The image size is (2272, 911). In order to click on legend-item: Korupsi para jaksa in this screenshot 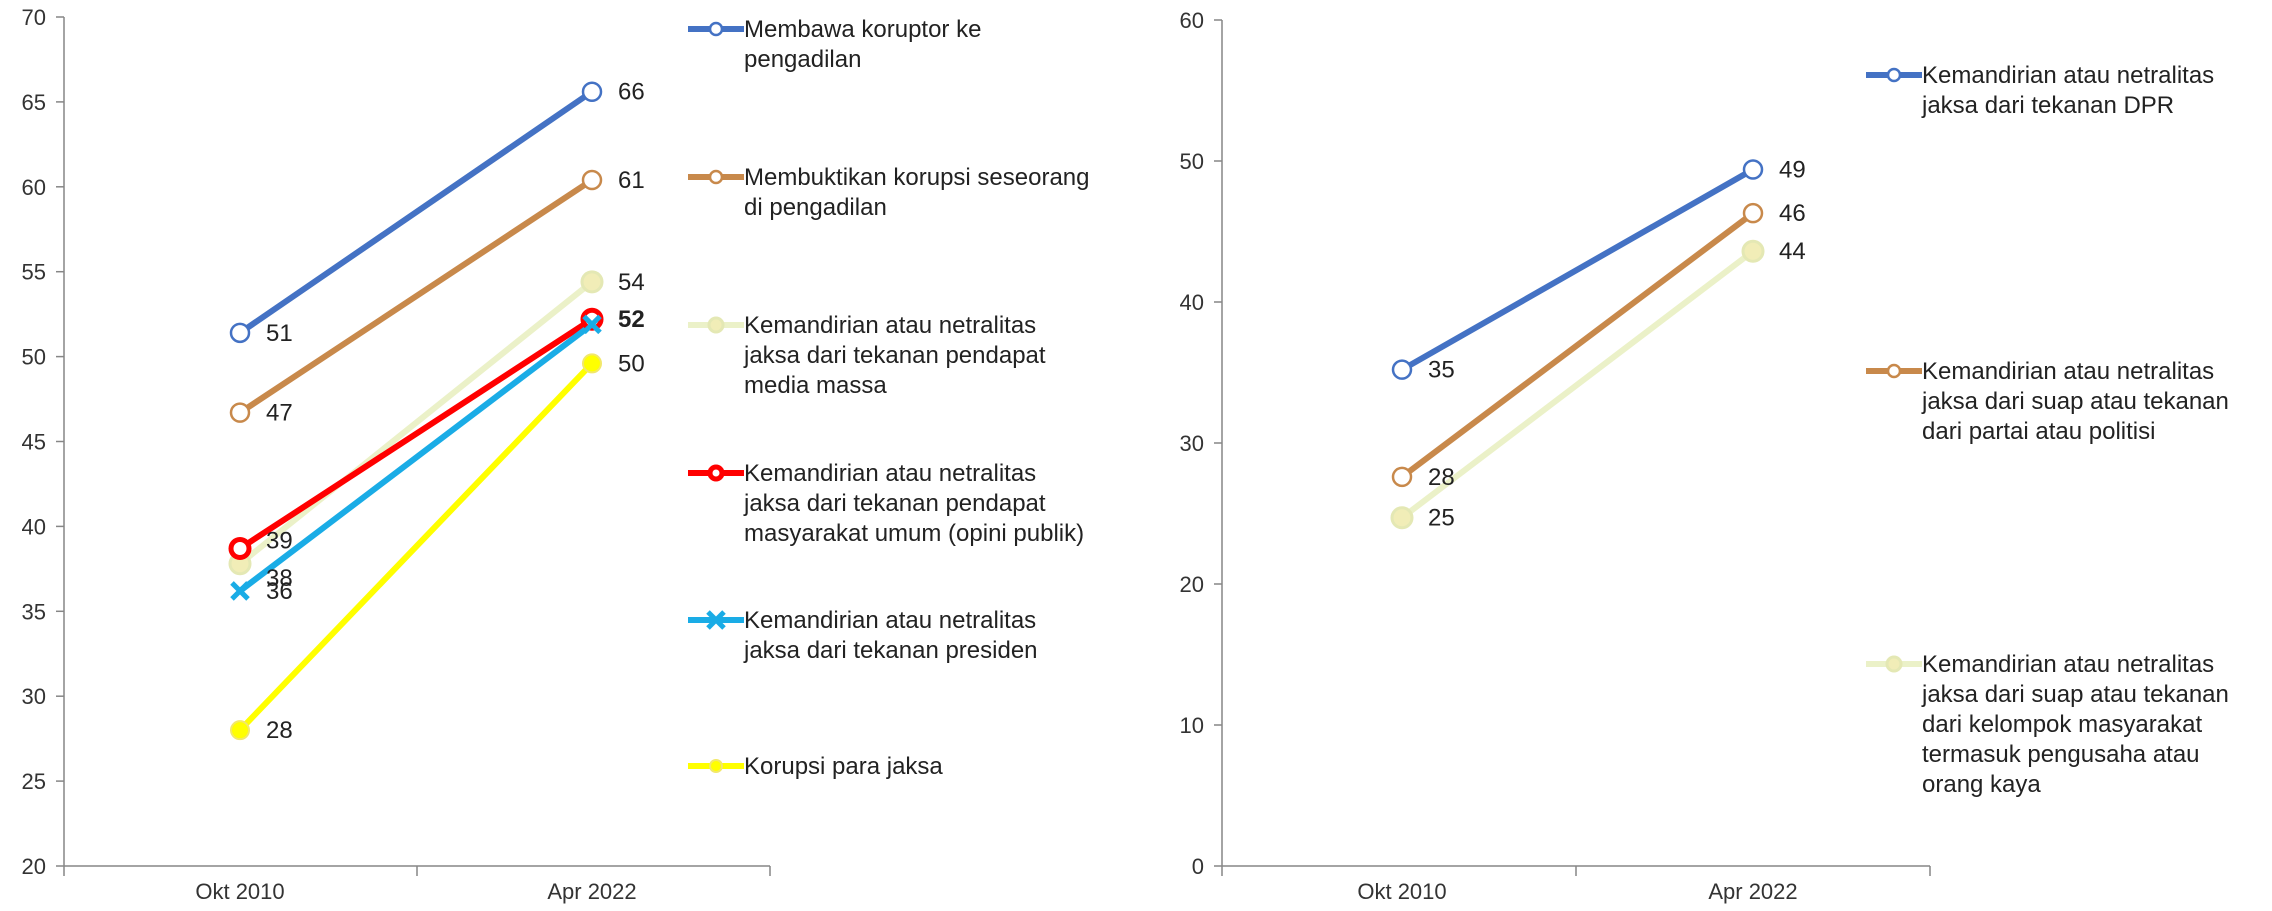, I will do `click(815, 766)`.